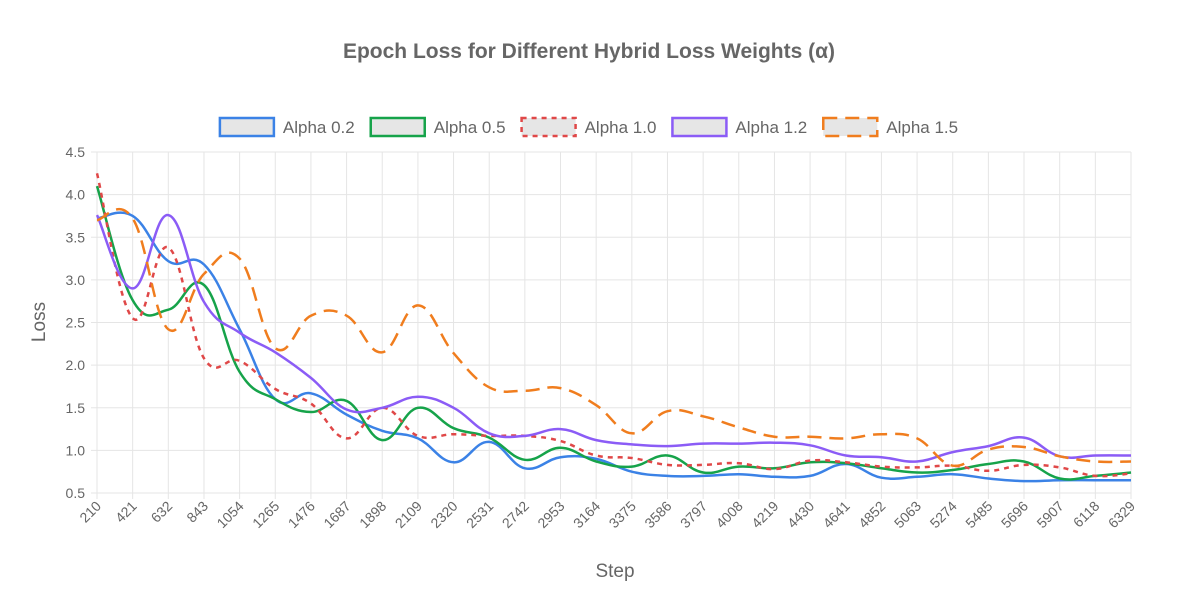 The image size is (1178, 610). What do you see at coordinates (836, 514) in the screenshot?
I see `x-tick-label: 4641` at bounding box center [836, 514].